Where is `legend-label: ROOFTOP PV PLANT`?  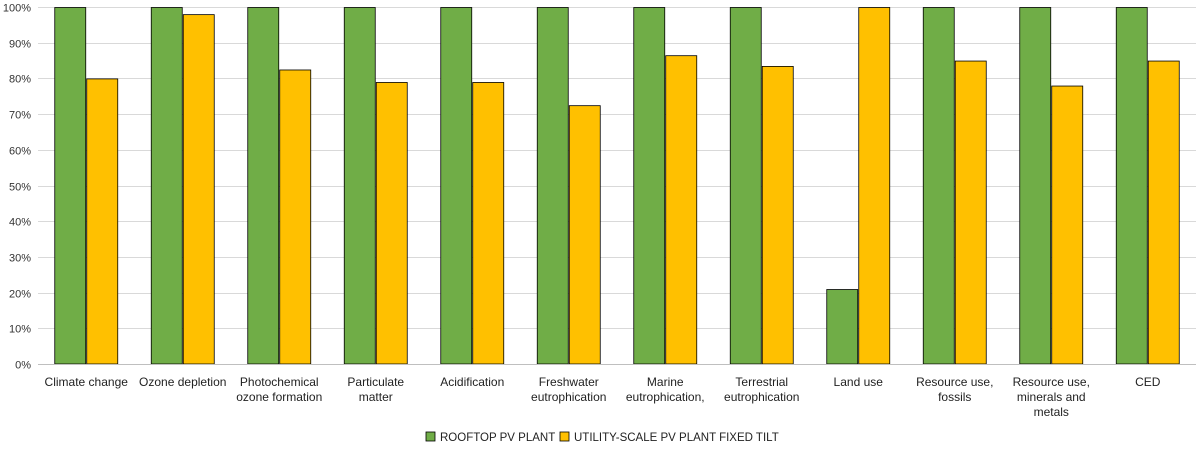 legend-label: ROOFTOP PV PLANT is located at coordinates (497, 438).